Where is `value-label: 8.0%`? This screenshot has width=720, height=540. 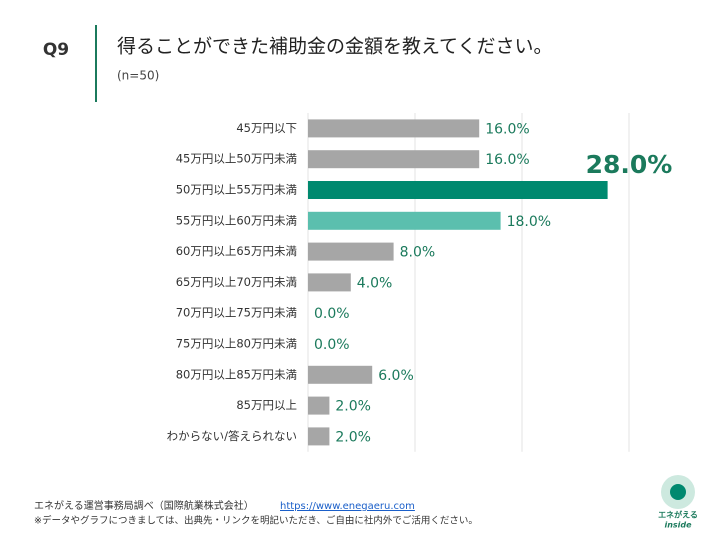 value-label: 8.0% is located at coordinates (418, 253).